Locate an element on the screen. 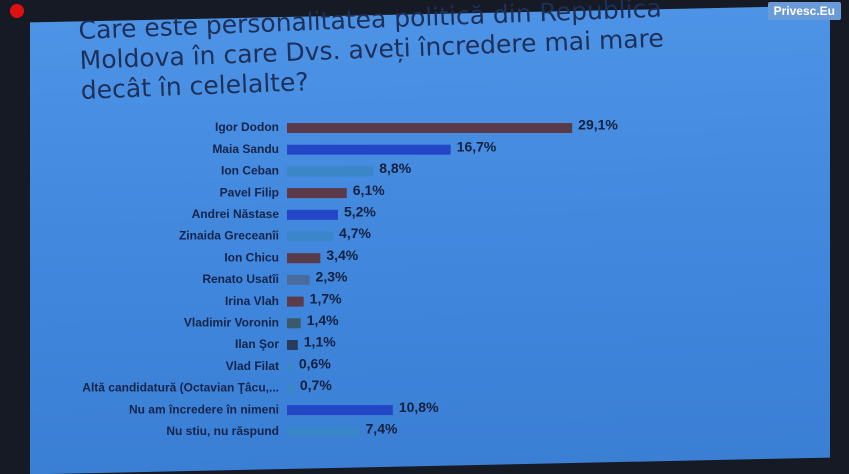 The image size is (849, 474). value-label: 5,2% is located at coordinates (360, 212).